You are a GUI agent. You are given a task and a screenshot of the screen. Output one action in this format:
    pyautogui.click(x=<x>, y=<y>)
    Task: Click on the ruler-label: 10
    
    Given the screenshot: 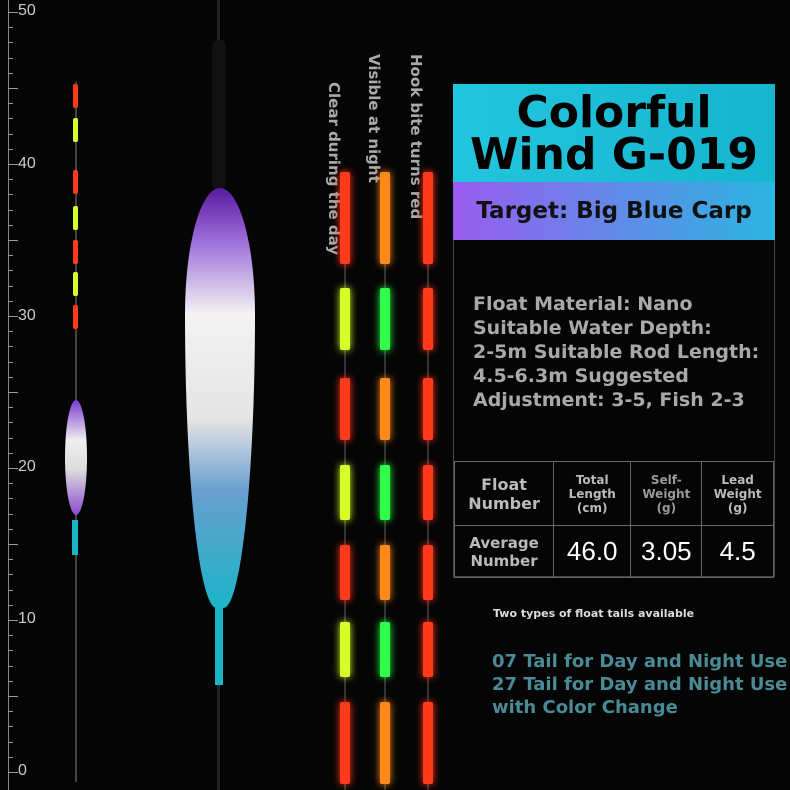 What is the action you would take?
    pyautogui.click(x=27, y=618)
    